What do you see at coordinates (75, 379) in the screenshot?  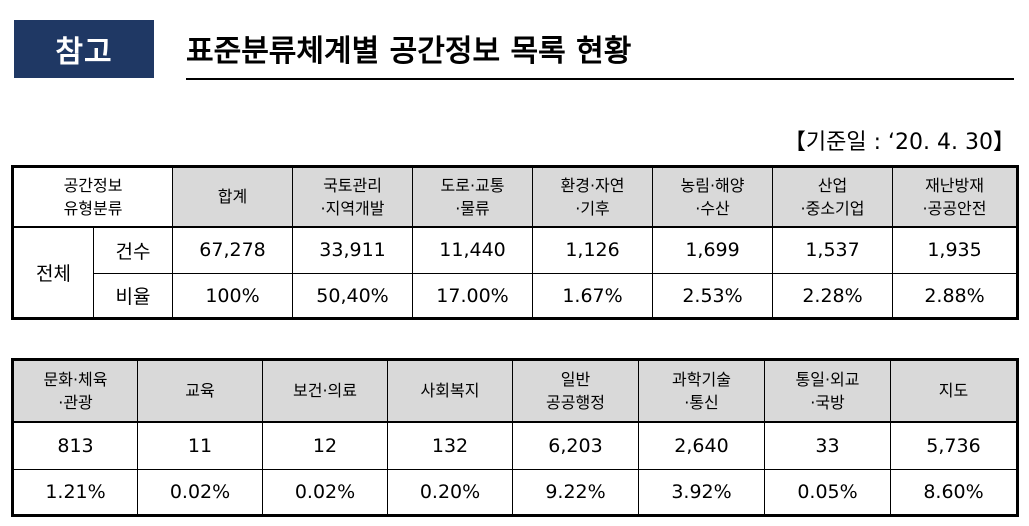 I see `column-header-line1: 문화·체육` at bounding box center [75, 379].